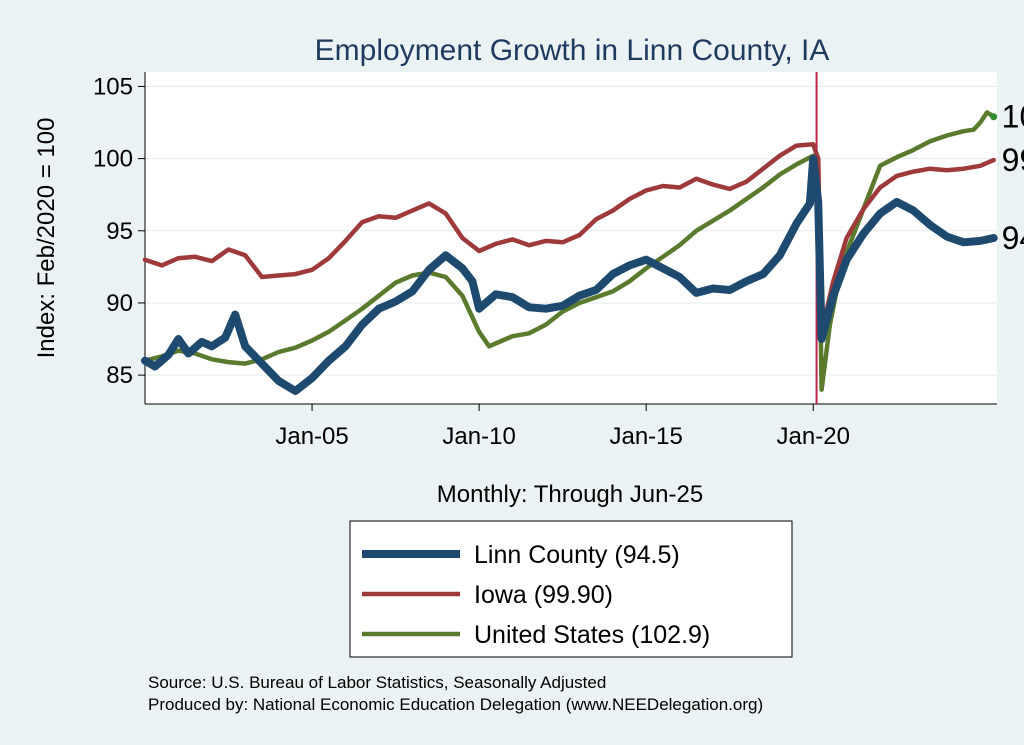 The image size is (1024, 745). I want to click on x-ticks: Jan-05 Jan-10 Jan-15 Jan-20, so click(562, 427).